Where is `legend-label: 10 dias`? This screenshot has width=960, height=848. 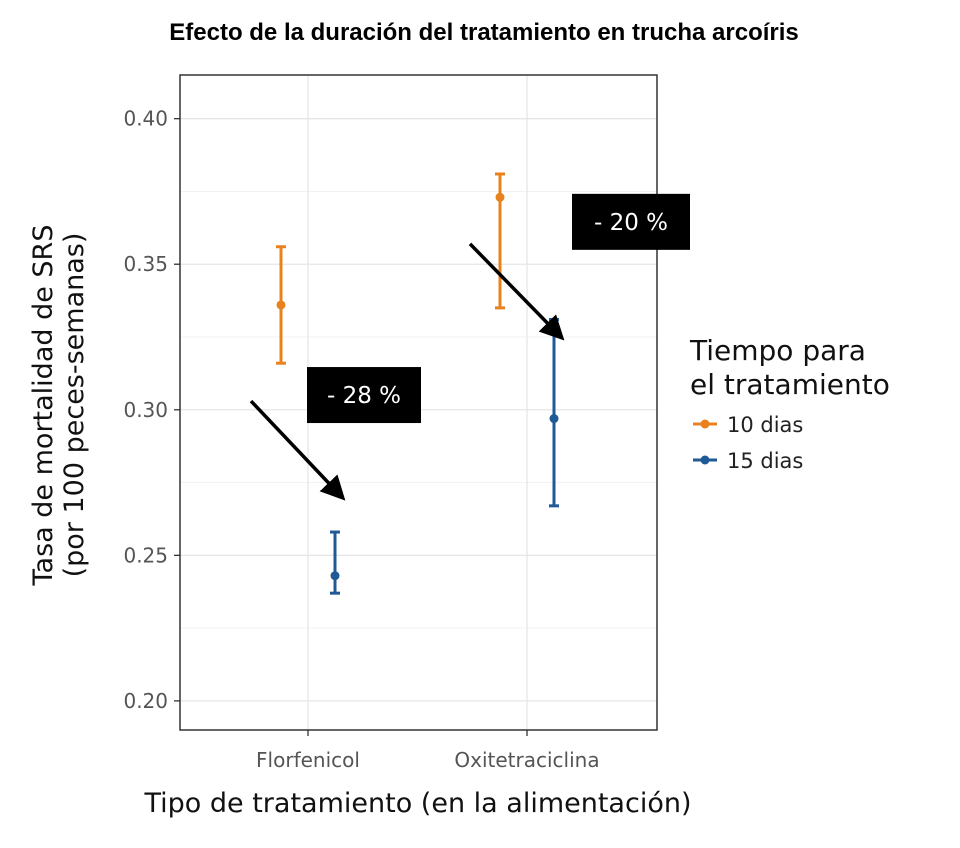
legend-label: 10 dias is located at coordinates (765, 425).